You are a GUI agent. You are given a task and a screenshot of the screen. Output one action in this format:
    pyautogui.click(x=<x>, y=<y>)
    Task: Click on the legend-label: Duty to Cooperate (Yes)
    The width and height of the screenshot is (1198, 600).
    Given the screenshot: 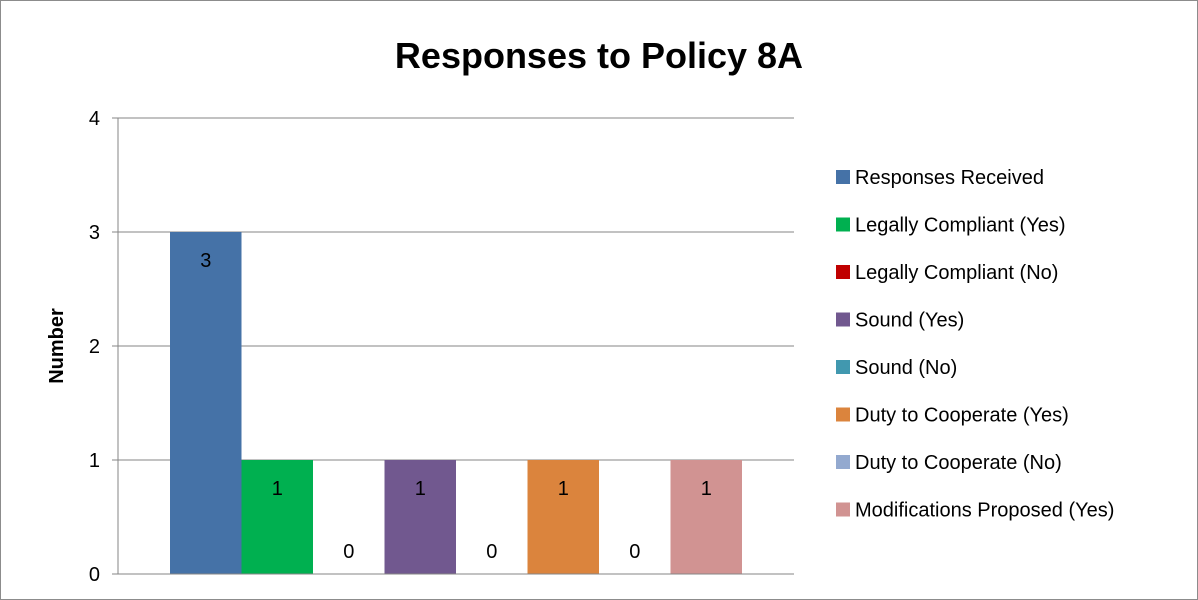 What is the action you would take?
    pyautogui.click(x=962, y=416)
    